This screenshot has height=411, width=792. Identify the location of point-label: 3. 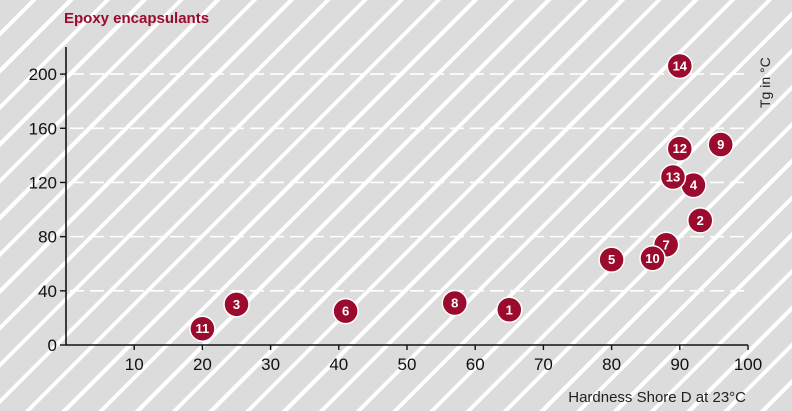
(236, 304).